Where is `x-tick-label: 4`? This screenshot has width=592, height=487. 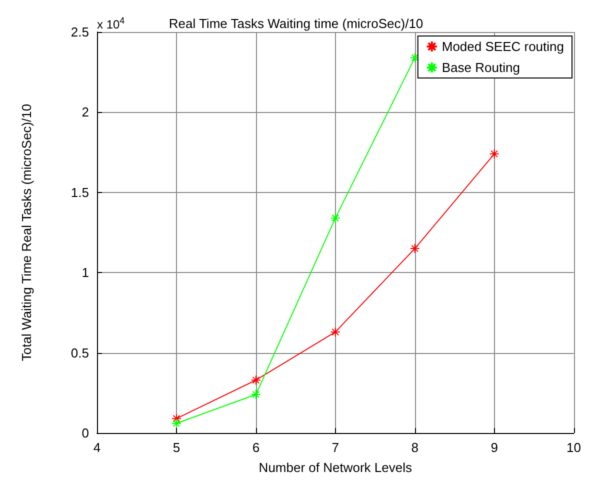
x-tick-label: 4 is located at coordinates (97, 447).